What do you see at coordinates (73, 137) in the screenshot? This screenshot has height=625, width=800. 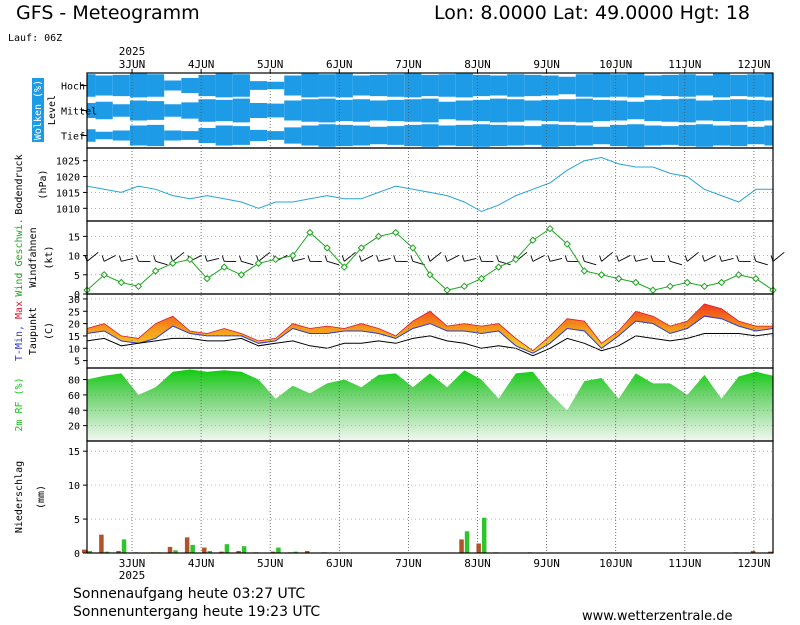 I see `cloud-level-tief: Tief` at bounding box center [73, 137].